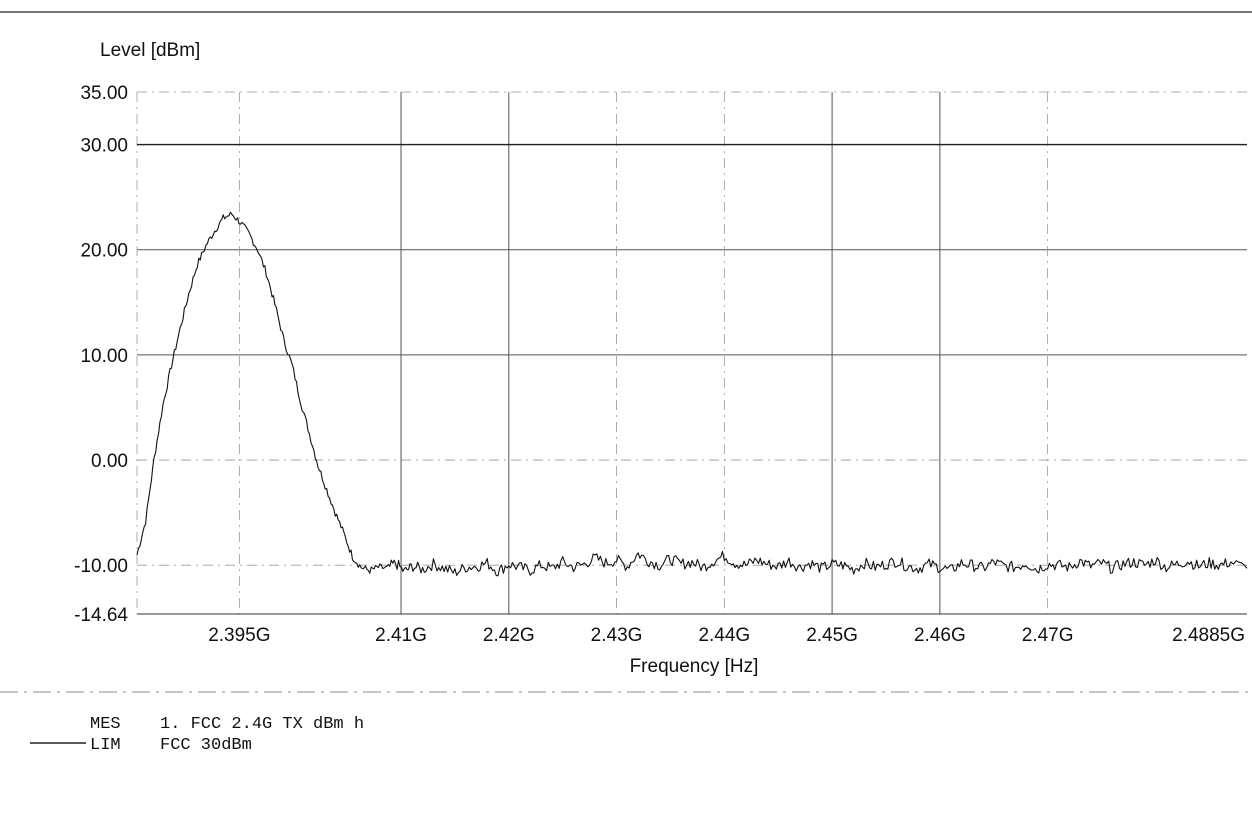 This screenshot has width=1252, height=829. I want to click on y-tick-label: 20.00, so click(104, 251).